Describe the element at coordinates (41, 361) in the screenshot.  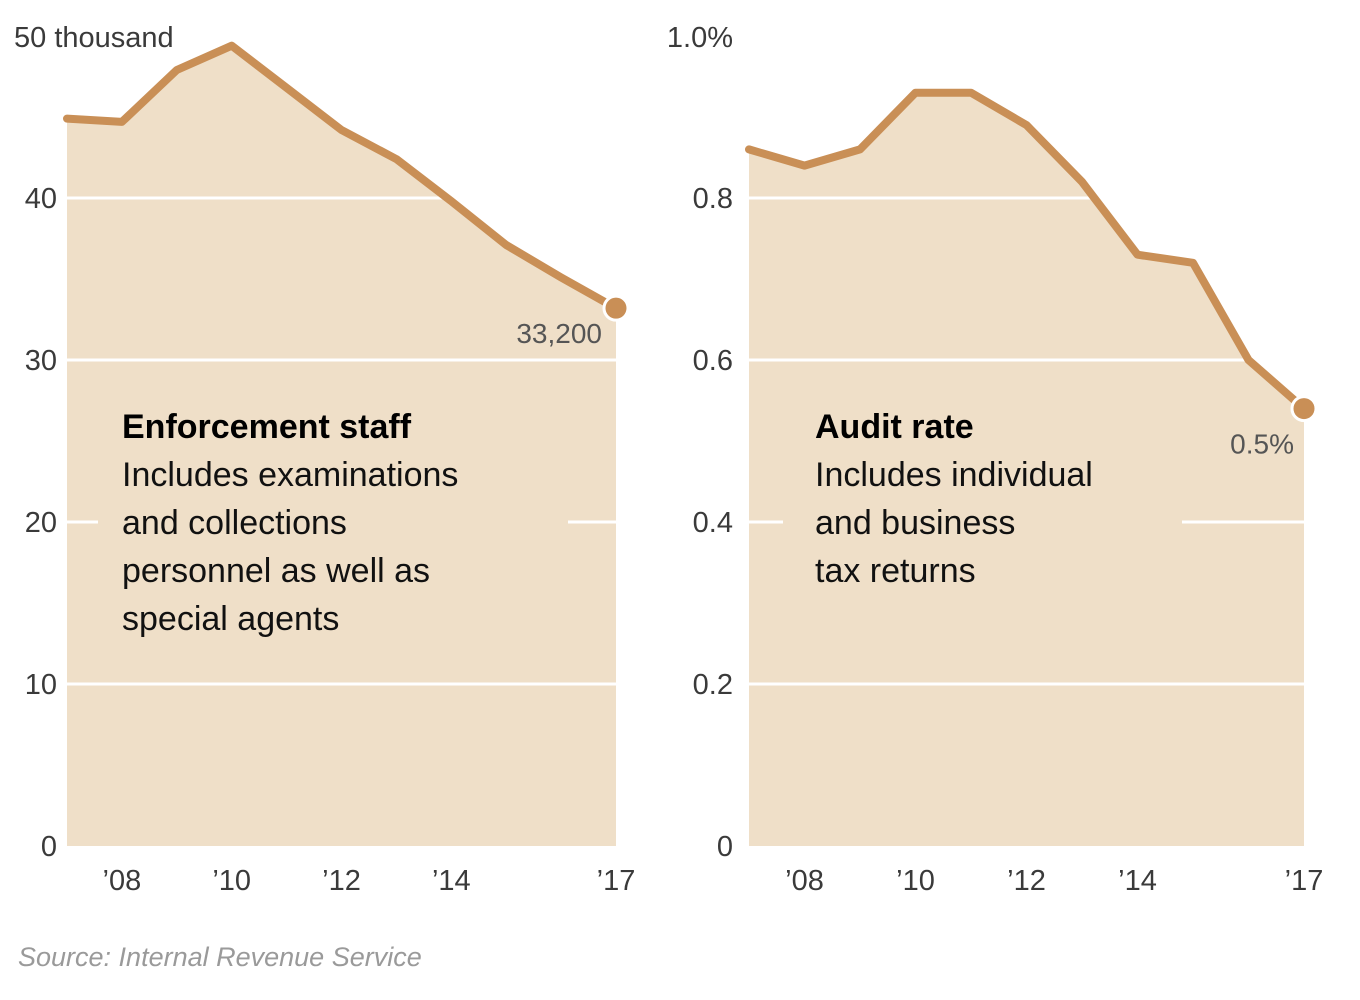
I see `y-tick-label: 30` at that location.